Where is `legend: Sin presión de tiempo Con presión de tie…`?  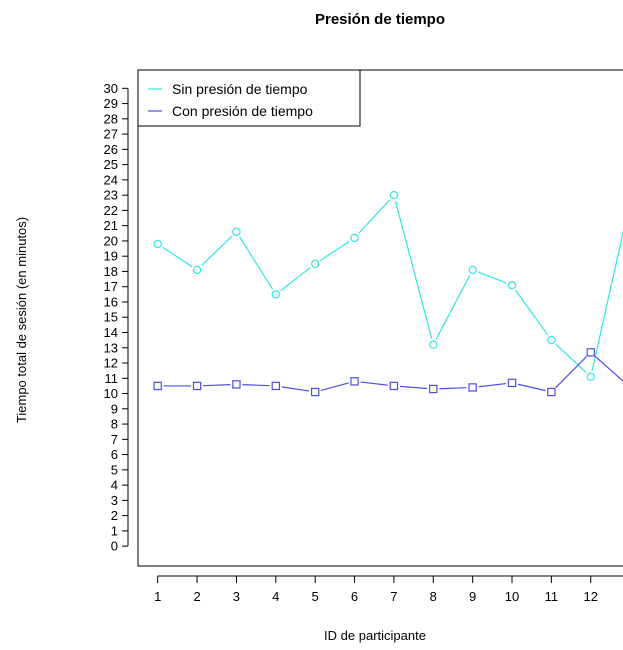 legend: Sin presión de tiempo Con presión de tie… is located at coordinates (249, 98).